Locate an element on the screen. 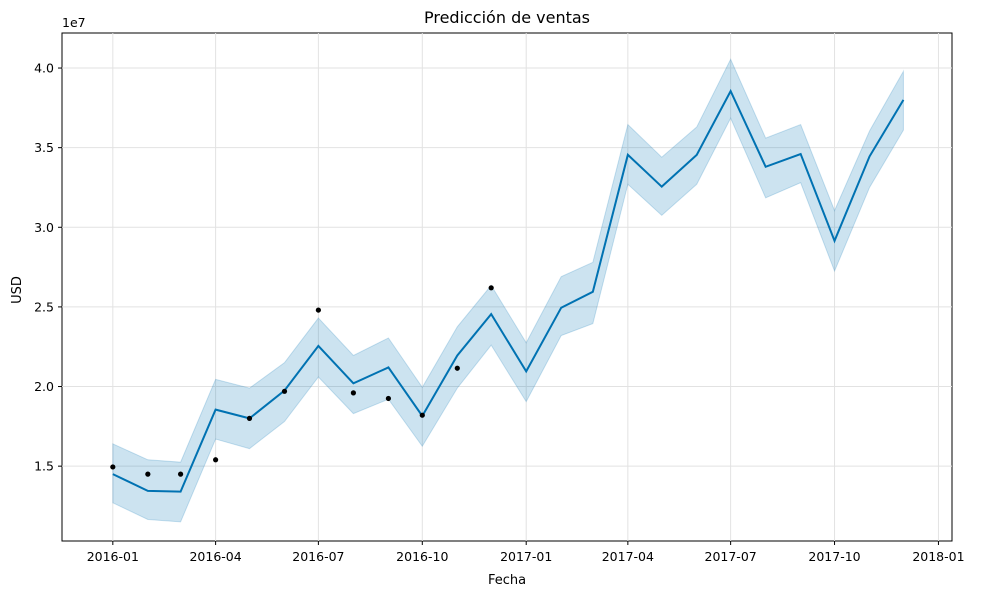 The height and width of the screenshot is (597, 989). x-tick-label: 2016-04 is located at coordinates (215, 556).